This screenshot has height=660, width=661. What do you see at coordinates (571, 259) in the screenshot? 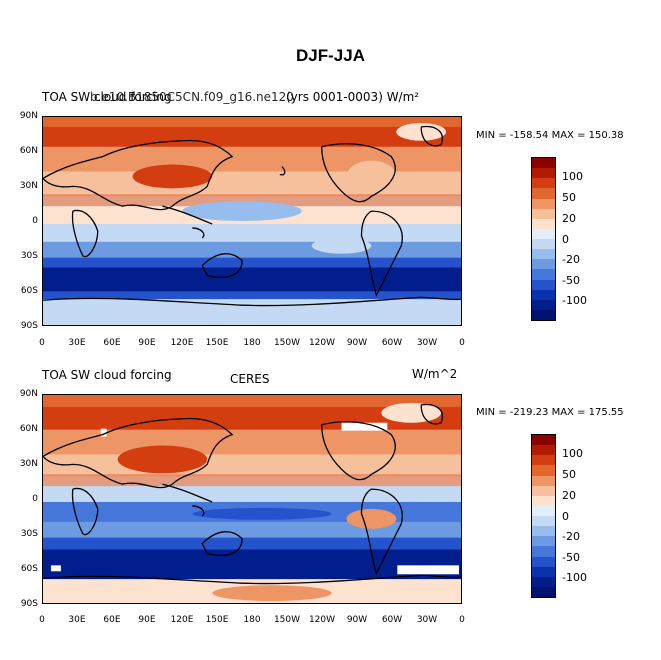
I see `colorbar-label: -20` at bounding box center [571, 259].